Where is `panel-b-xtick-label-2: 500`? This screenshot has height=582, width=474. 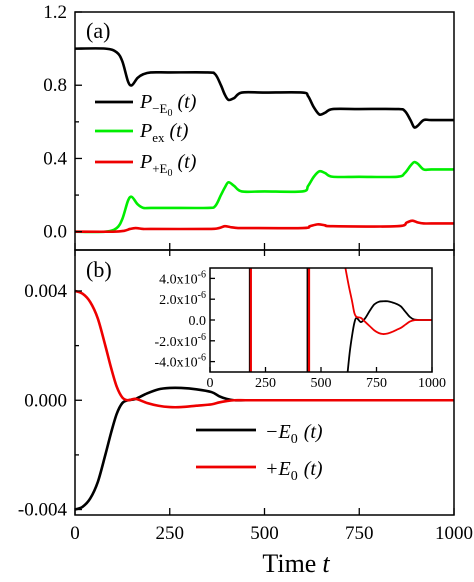 panel-b-xtick-label-2: 500 is located at coordinates (264, 533).